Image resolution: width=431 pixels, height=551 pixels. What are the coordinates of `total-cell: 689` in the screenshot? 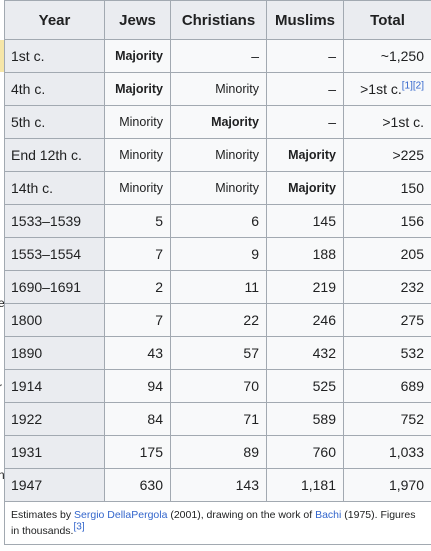 It's located at (387, 386).